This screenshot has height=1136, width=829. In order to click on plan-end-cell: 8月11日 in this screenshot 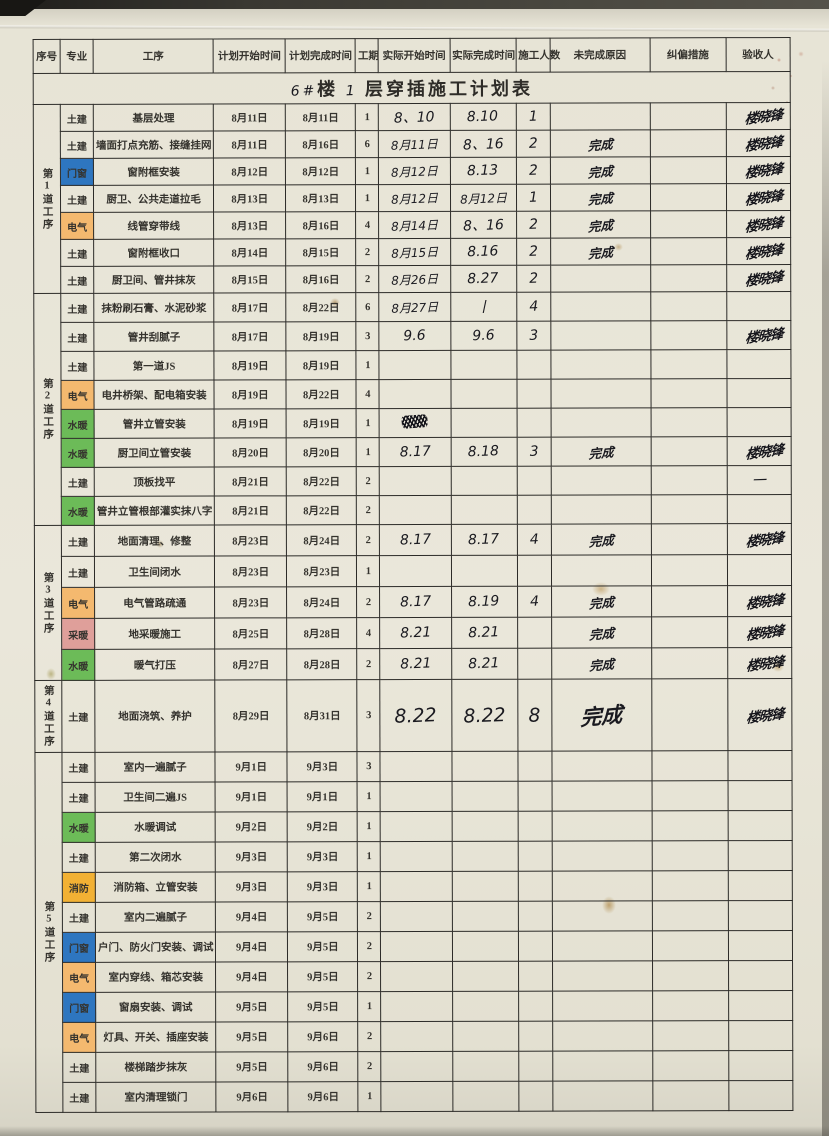, I will do `click(320, 117)`.